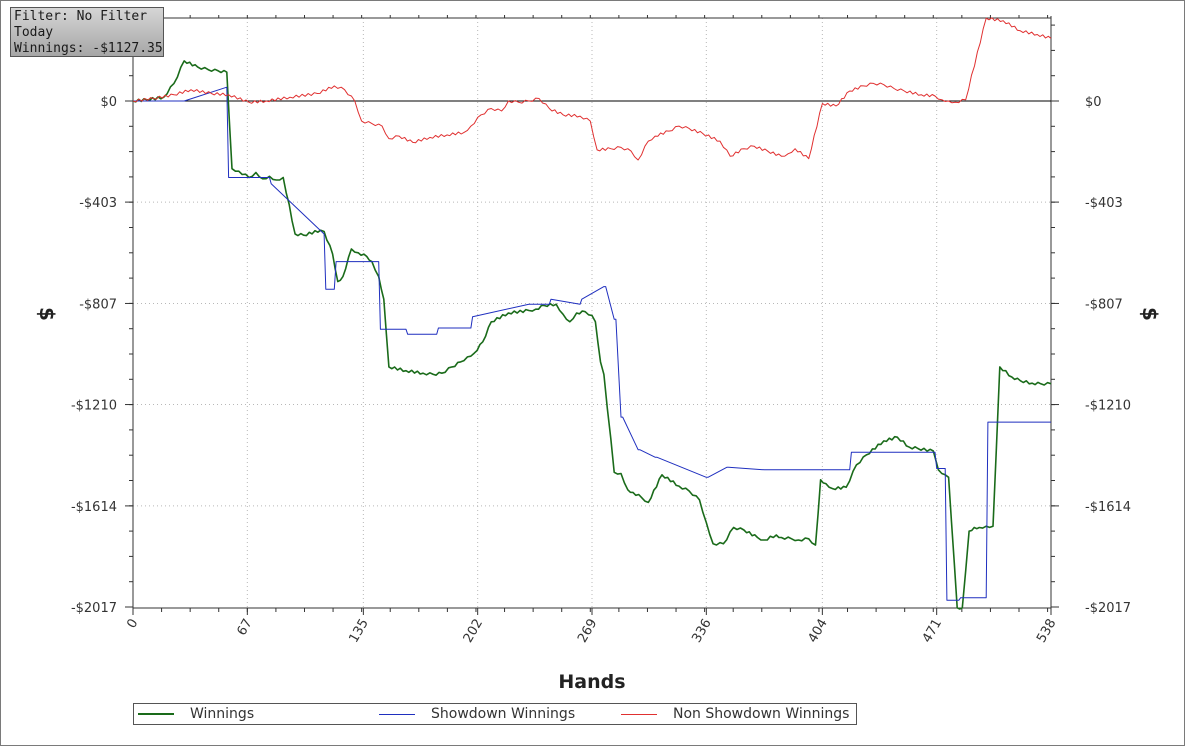 The width and height of the screenshot is (1185, 746). What do you see at coordinates (592, 89) in the screenshot?
I see `series-line-non-showdown` at bounding box center [592, 89].